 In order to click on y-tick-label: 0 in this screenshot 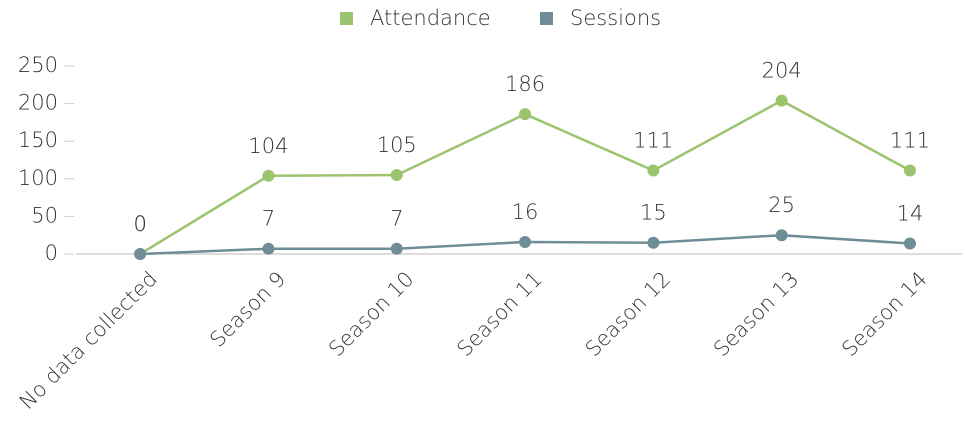, I will do `click(51, 253)`.